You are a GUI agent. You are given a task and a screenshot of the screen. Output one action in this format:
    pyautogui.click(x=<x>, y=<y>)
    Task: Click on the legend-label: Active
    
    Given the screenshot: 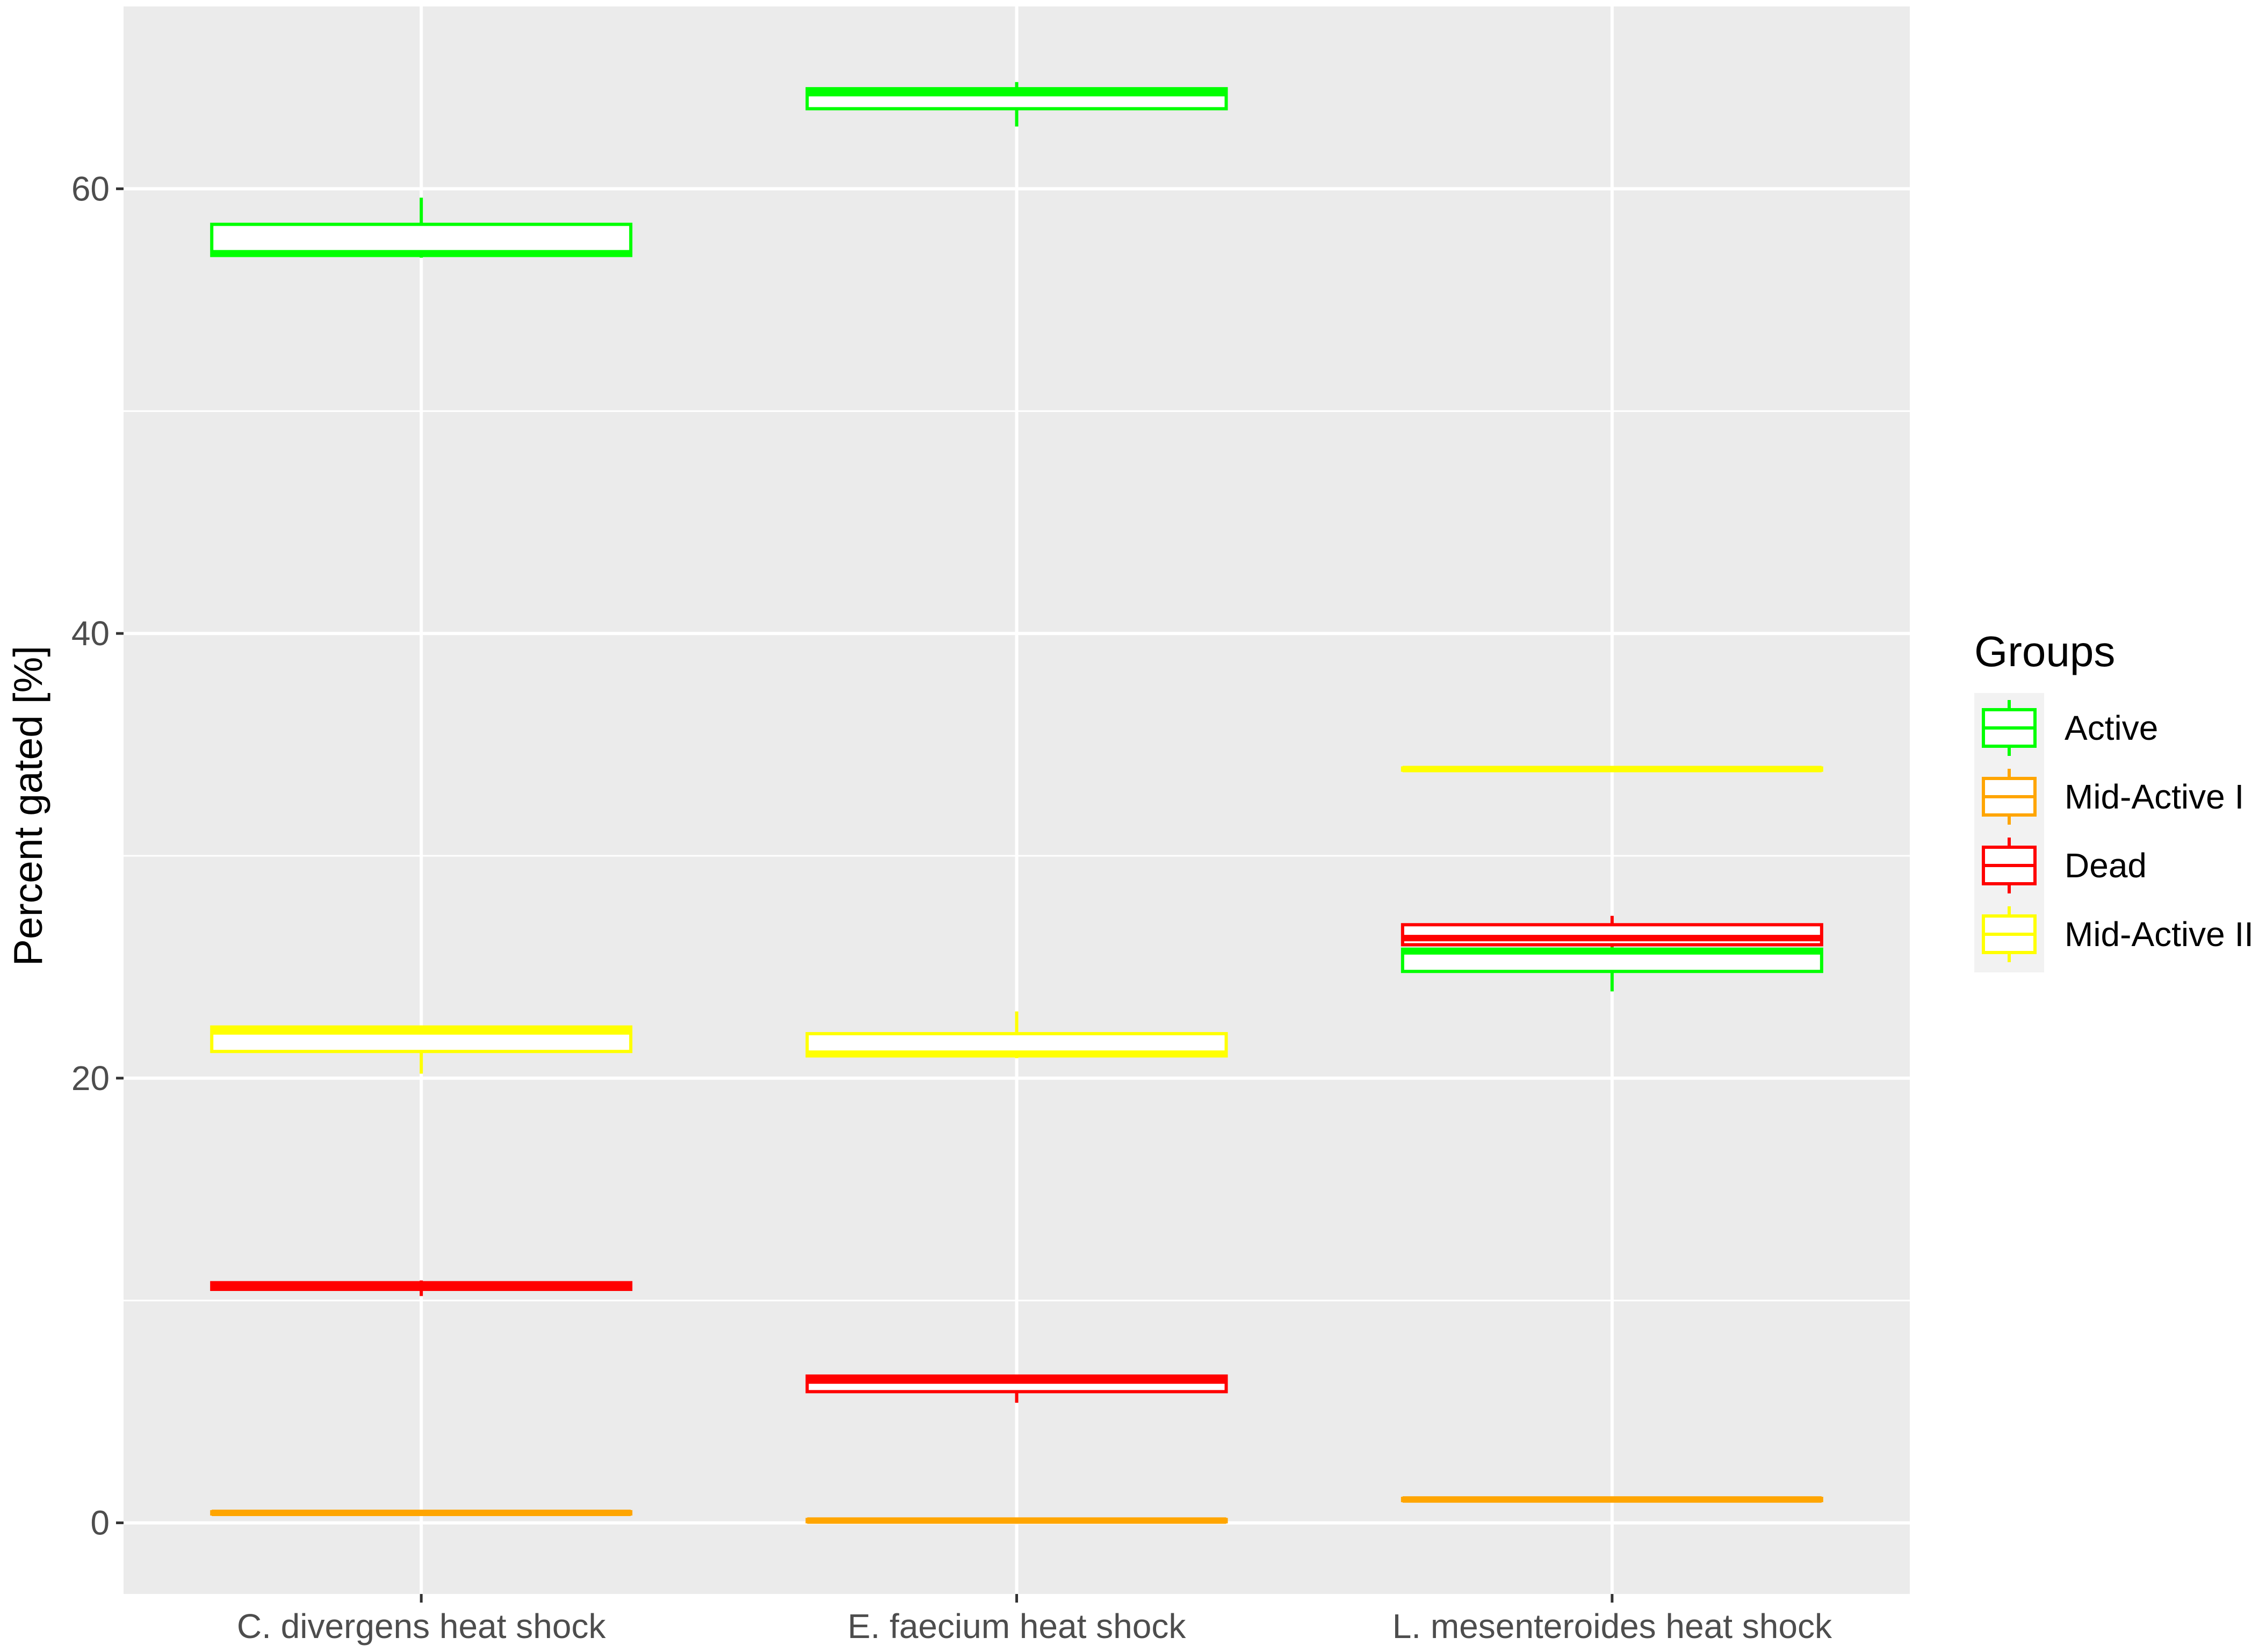 What is the action you would take?
    pyautogui.click(x=2111, y=728)
    